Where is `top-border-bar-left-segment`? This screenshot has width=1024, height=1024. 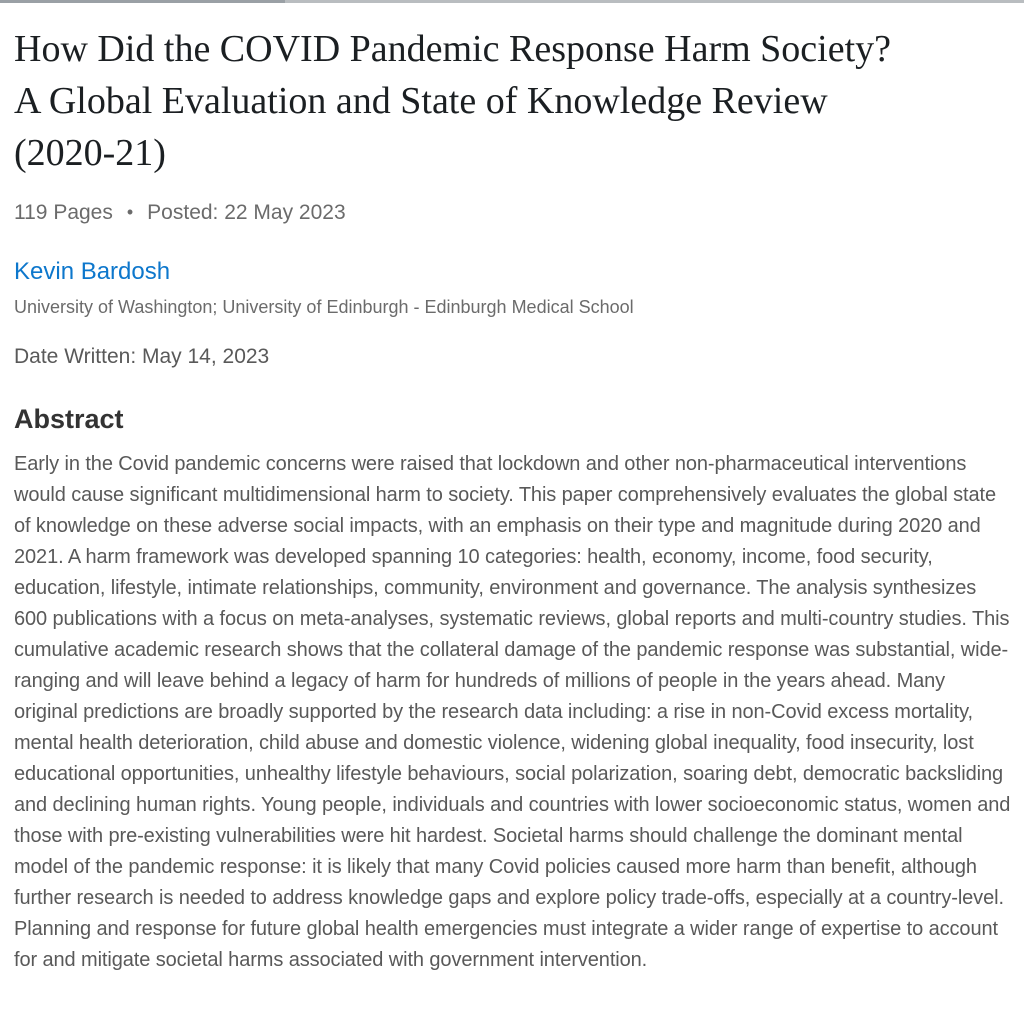 top-border-bar-left-segment is located at coordinates (142, 1).